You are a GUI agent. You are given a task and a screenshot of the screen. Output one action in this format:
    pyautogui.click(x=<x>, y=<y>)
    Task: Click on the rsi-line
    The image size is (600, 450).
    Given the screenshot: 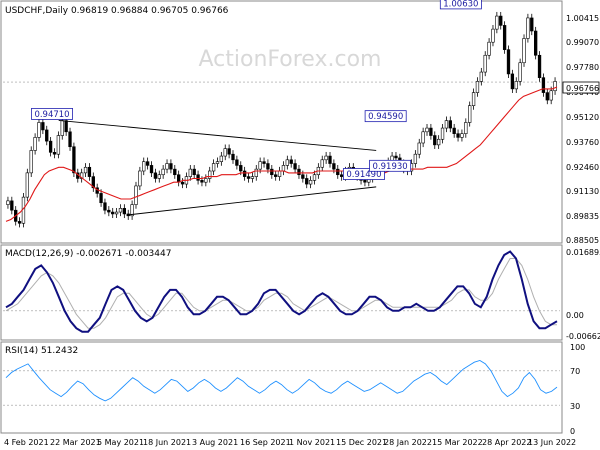 What is the action you would take?
    pyautogui.click(x=281, y=381)
    